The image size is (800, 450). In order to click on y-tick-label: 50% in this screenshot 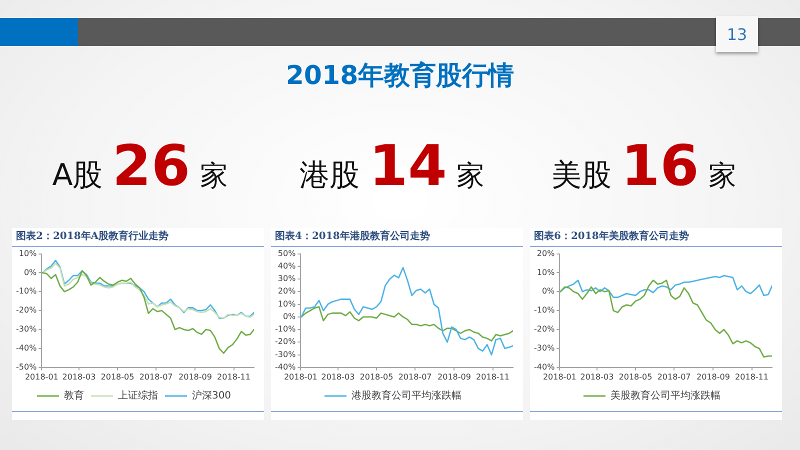, I will do `click(287, 253)`.